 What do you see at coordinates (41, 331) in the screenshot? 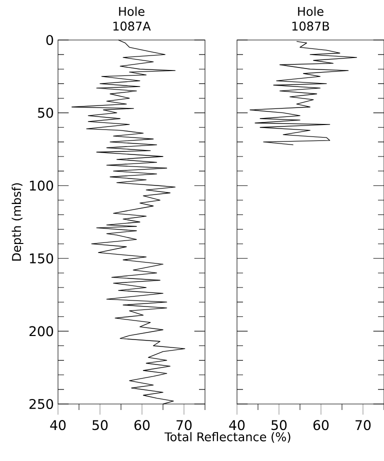
I see `y-tick-label: 200` at bounding box center [41, 331].